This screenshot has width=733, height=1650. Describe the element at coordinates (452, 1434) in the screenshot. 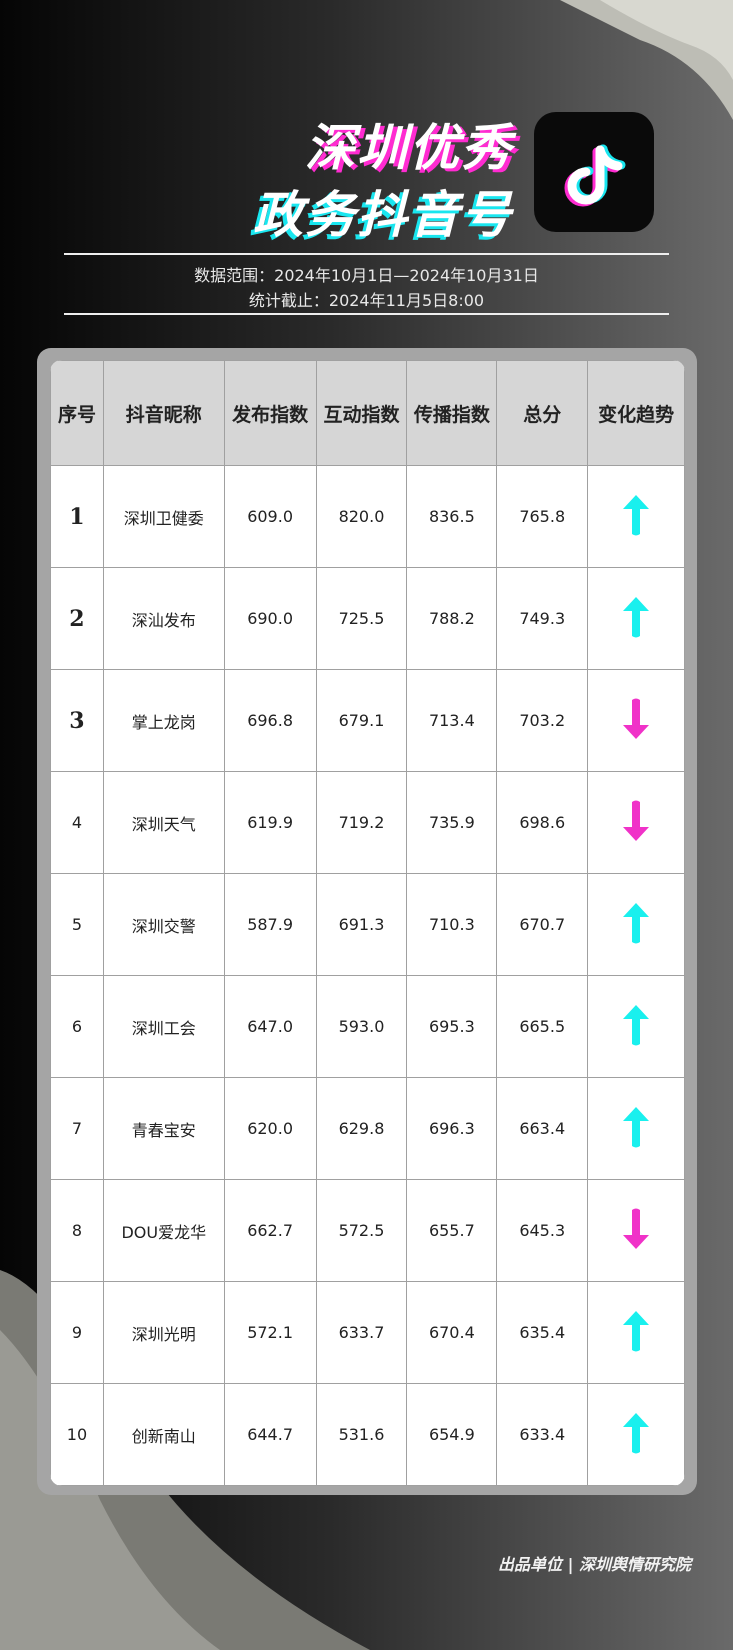

I see `cell-spread: 654.9` at that location.